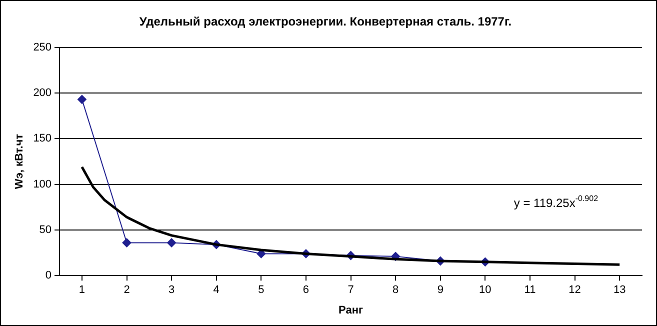  Describe the element at coordinates (216, 290) in the screenshot. I see `x-tick-label: 4` at that location.